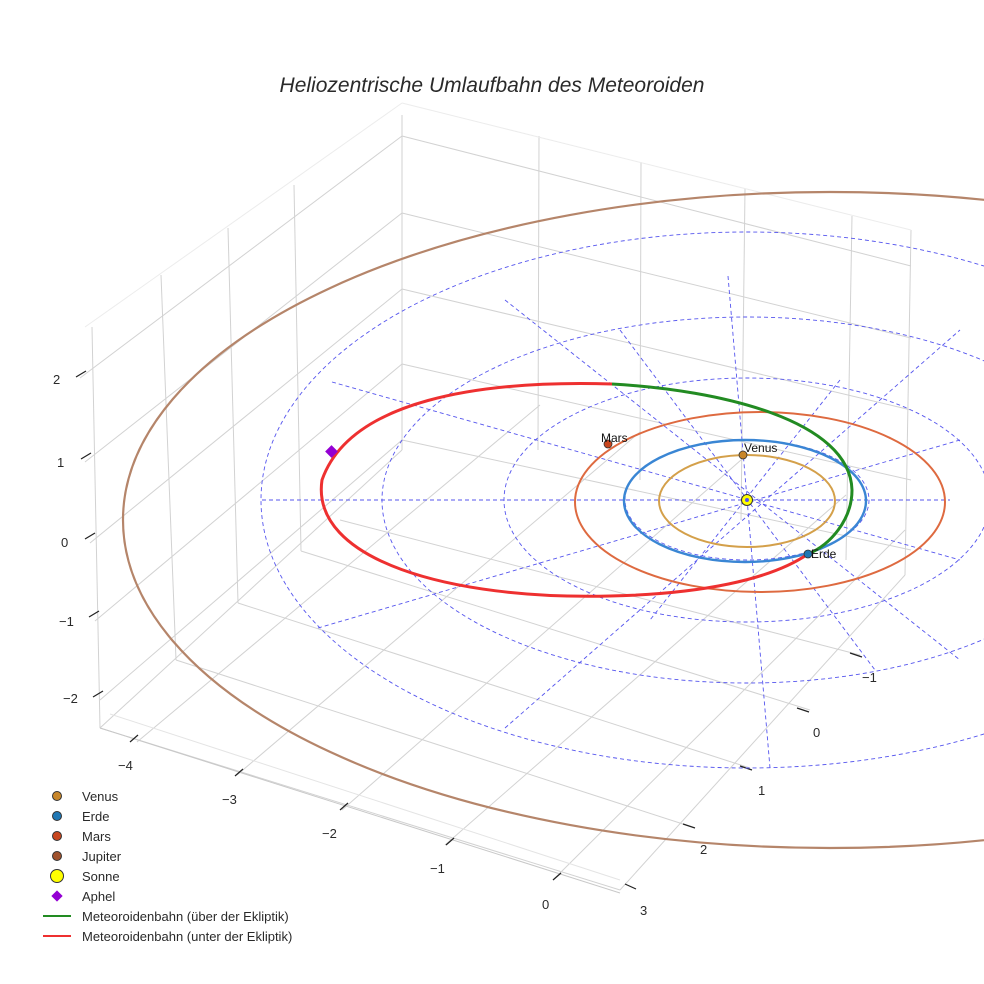  What do you see at coordinates (643, 910) in the screenshot?
I see `x-tick-label: 3` at bounding box center [643, 910].